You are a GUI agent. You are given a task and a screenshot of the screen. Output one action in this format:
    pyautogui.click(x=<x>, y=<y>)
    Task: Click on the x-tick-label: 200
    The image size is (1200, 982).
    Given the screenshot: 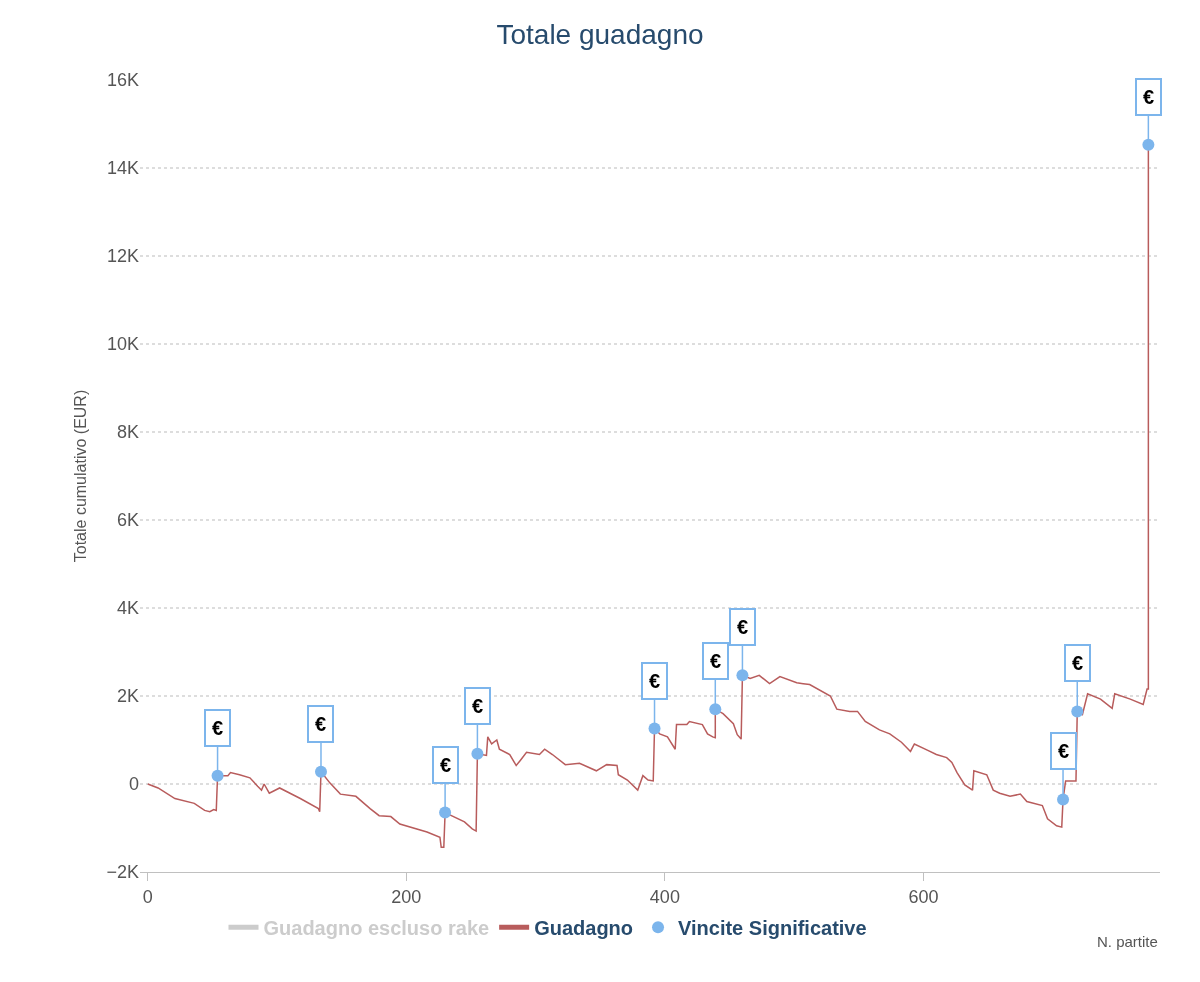 What is the action you would take?
    pyautogui.click(x=406, y=896)
    